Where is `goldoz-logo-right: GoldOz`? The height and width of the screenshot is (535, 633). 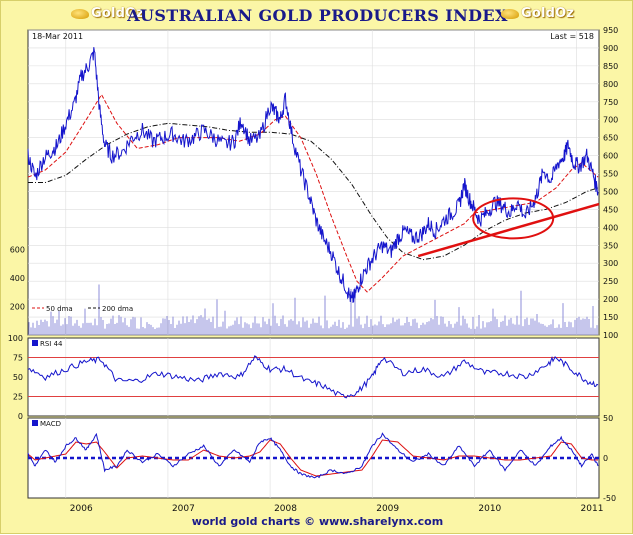 goldoz-logo-right: GoldOz is located at coordinates (537, 13).